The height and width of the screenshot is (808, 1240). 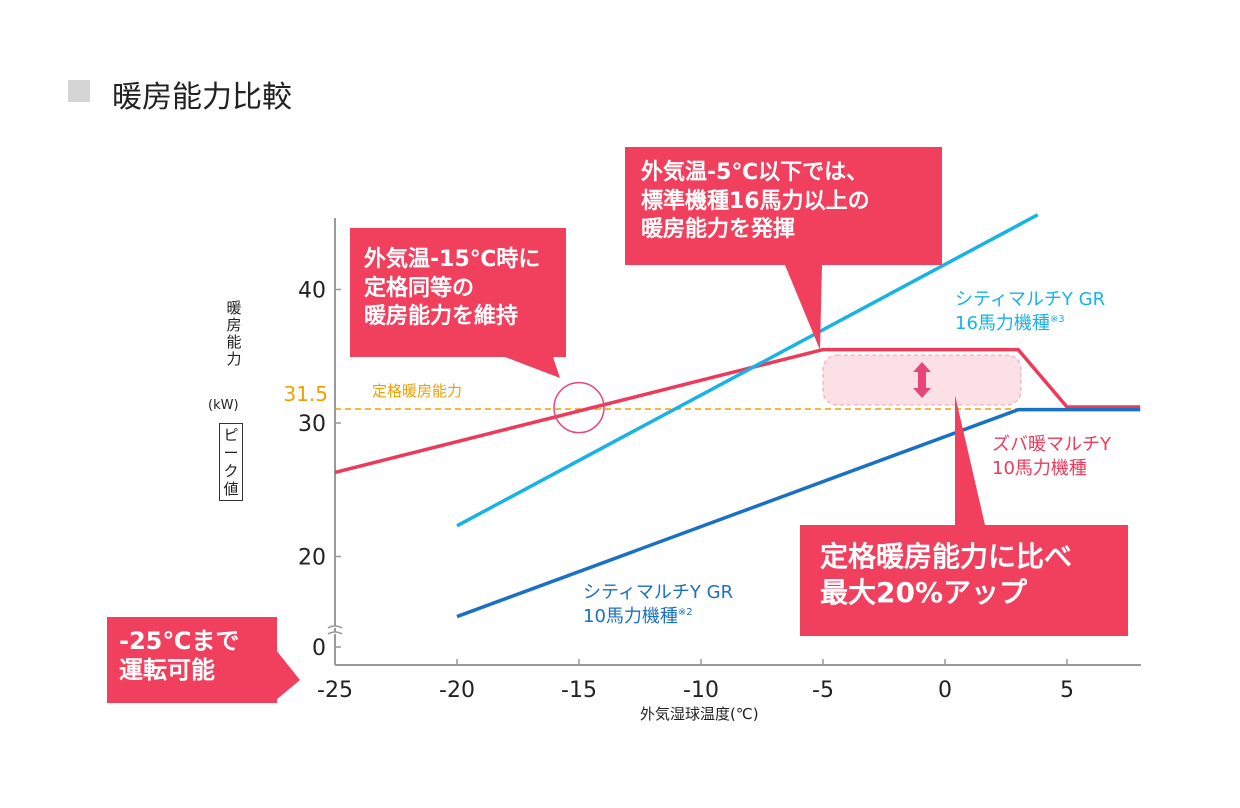 What do you see at coordinates (1039, 468) in the screenshot?
I see `series-label: 10馬力機種` at bounding box center [1039, 468].